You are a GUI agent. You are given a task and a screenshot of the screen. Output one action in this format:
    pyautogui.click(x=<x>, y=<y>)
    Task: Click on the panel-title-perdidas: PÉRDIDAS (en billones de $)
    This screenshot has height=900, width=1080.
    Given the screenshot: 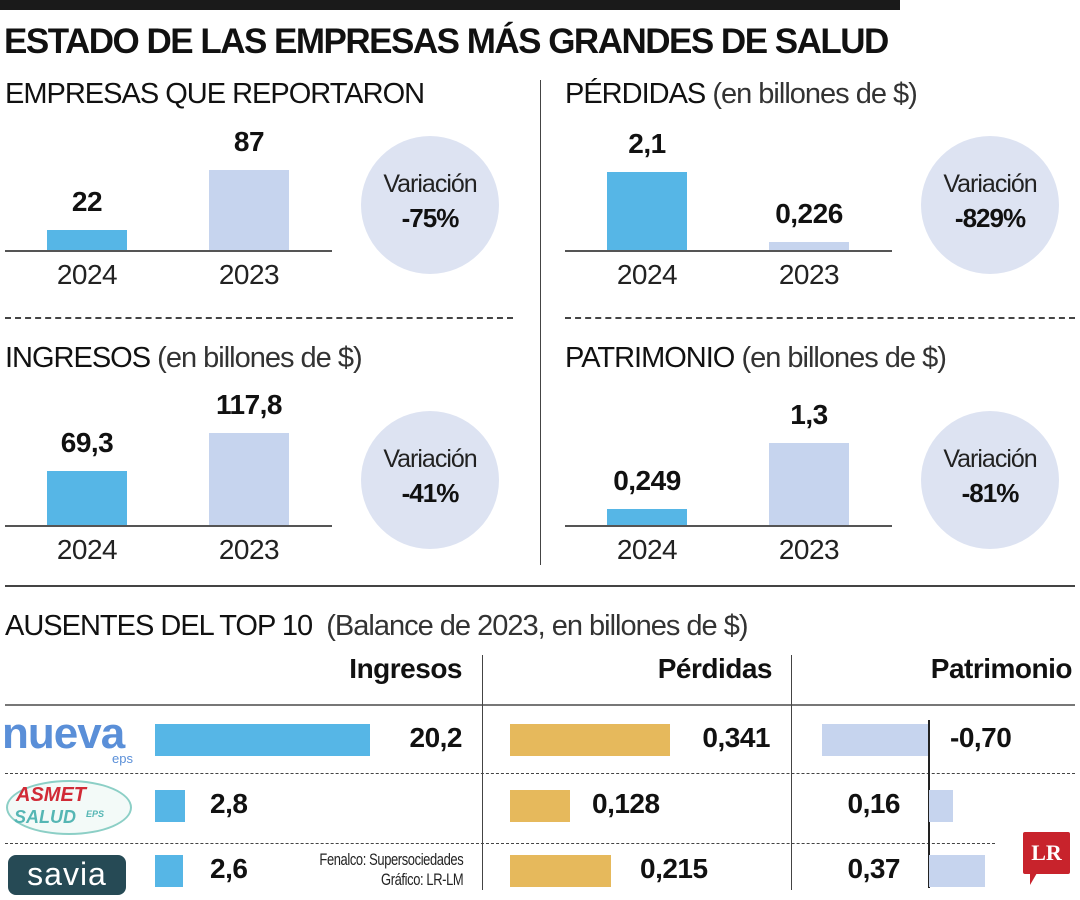 What is the action you would take?
    pyautogui.click(x=741, y=94)
    